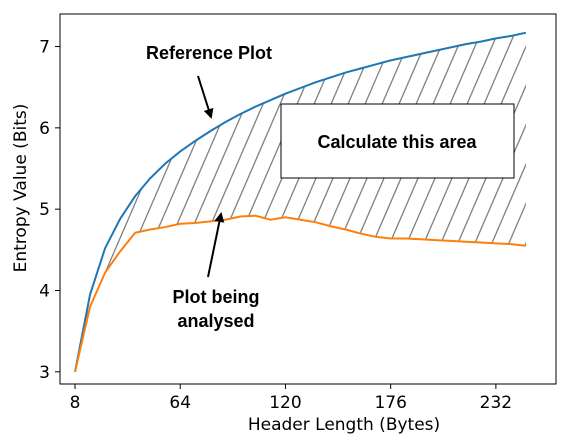 The height and width of the screenshot is (442, 565). What do you see at coordinates (75, 403) in the screenshot?
I see `x-tick-label: 8` at bounding box center [75, 403].